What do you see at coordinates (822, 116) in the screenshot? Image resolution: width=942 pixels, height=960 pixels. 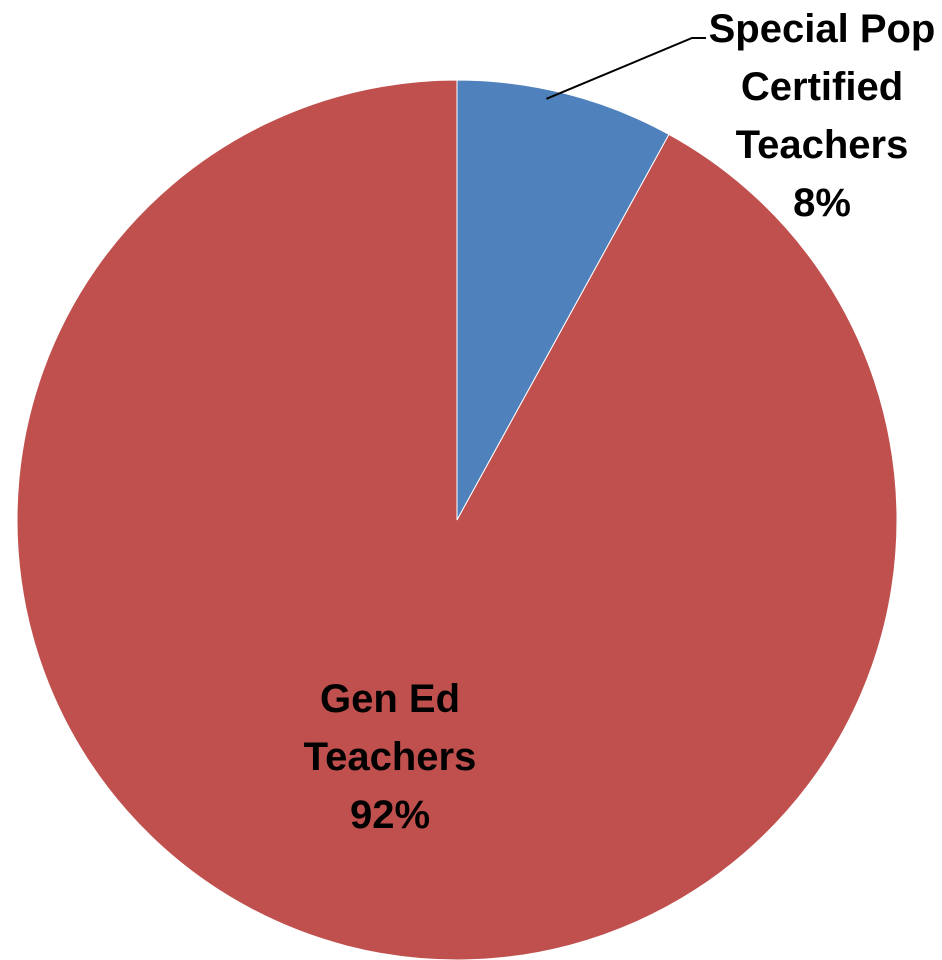 I see `slice-label-1: Special Pop Certified Teachers 8%` at bounding box center [822, 116].